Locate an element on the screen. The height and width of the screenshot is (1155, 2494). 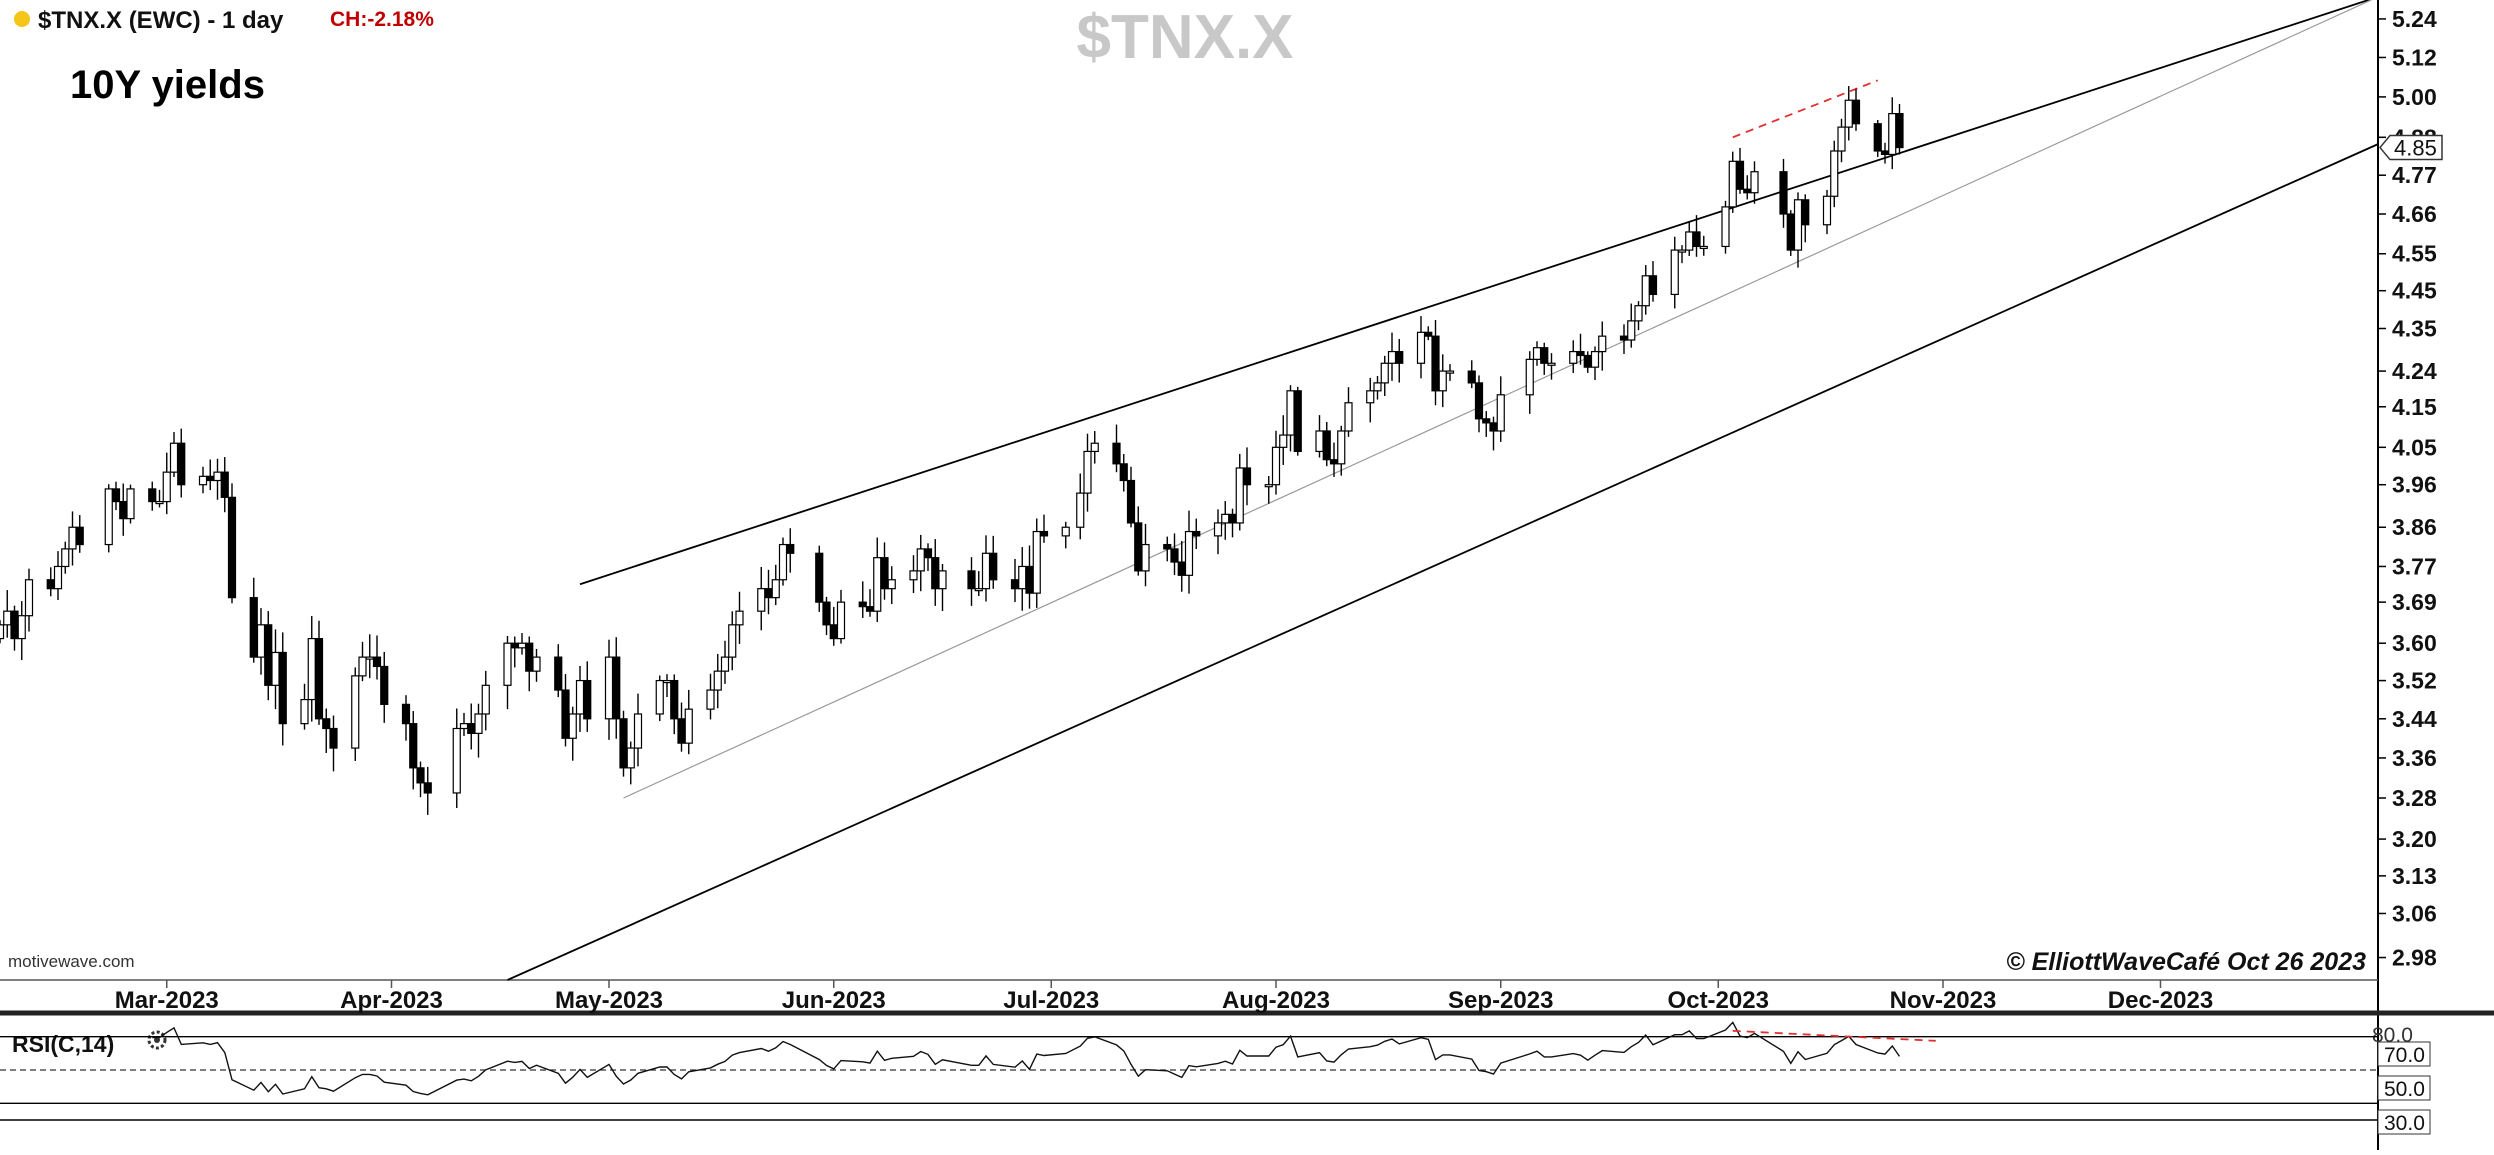
rsi-label: RSI(C,14) is located at coordinates (63, 1044).